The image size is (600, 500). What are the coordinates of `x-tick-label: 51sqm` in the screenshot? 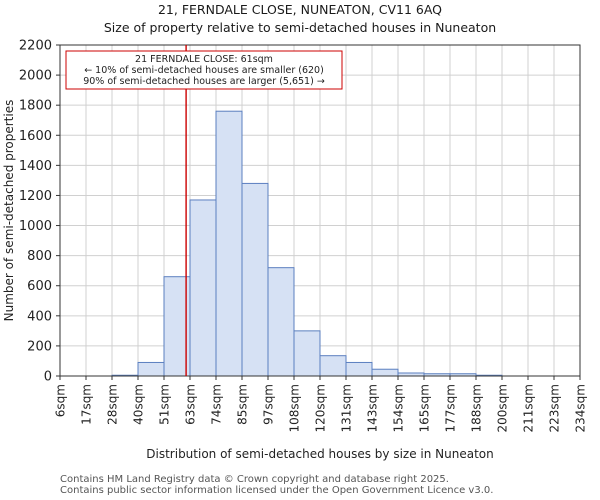 It's located at (165, 404).